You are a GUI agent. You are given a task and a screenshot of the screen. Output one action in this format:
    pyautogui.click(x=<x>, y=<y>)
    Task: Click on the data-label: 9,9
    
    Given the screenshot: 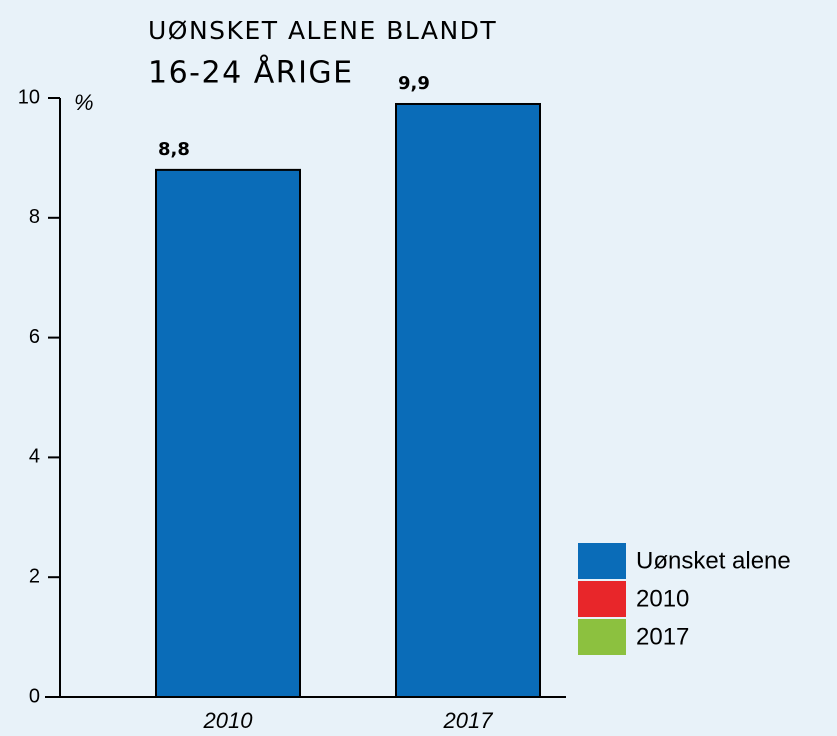 What is the action you would take?
    pyautogui.click(x=414, y=83)
    